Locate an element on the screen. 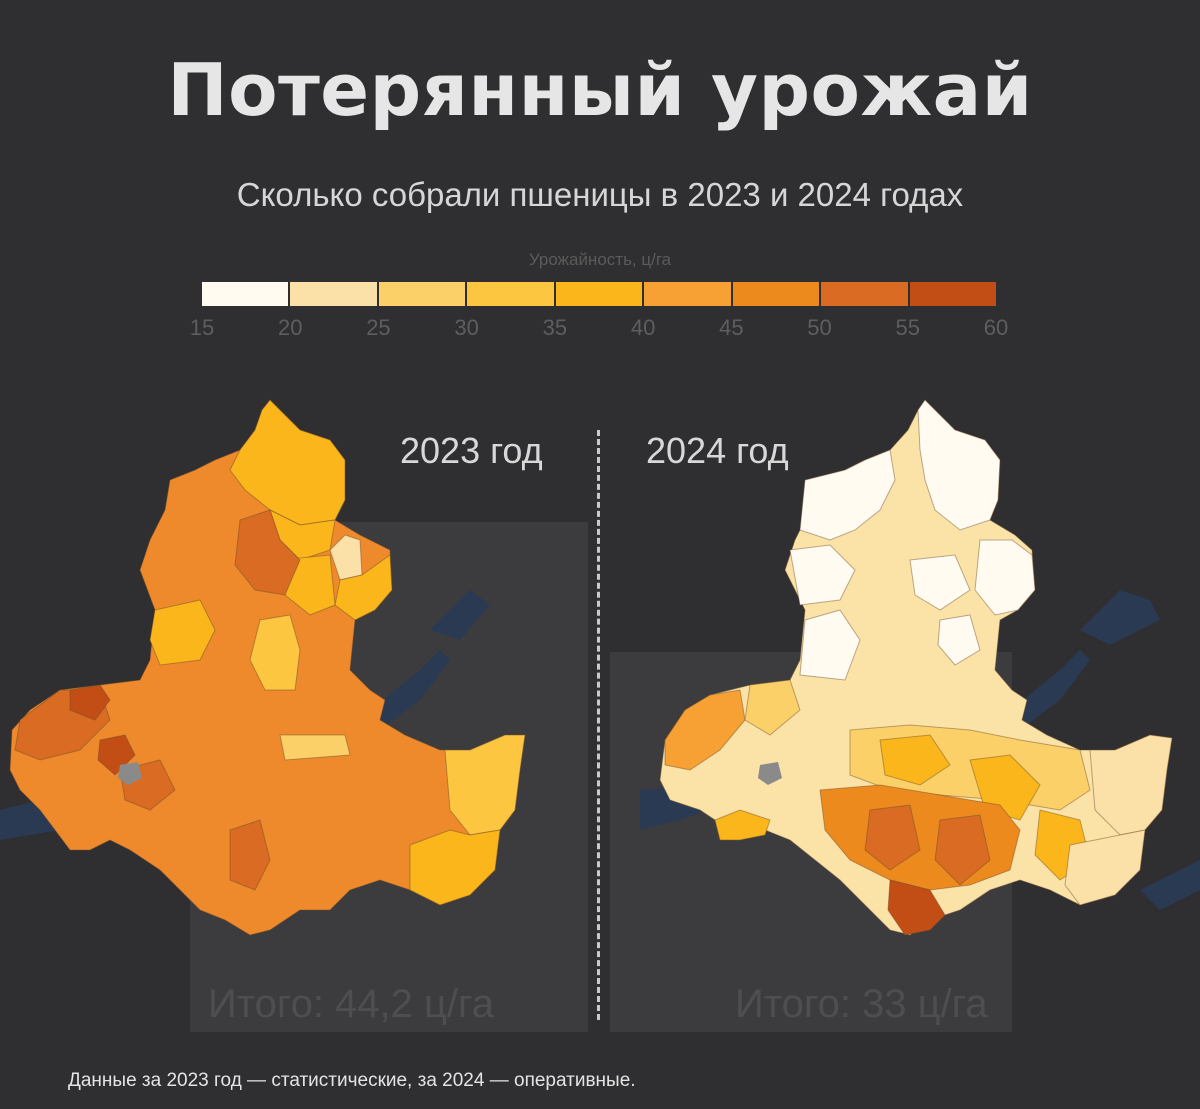 The image size is (1200, 1109). year-label-2023: 2023 год is located at coordinates (471, 450).